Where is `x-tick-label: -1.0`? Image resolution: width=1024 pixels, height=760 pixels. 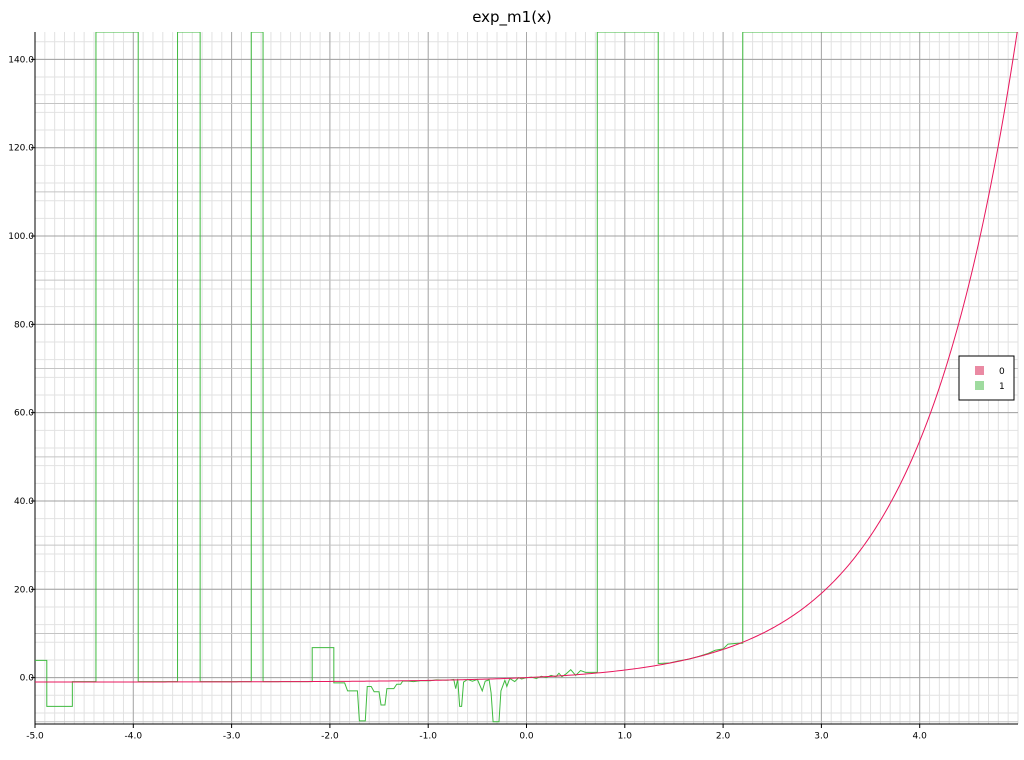
x-tick-label: -1.0 is located at coordinates (428, 737).